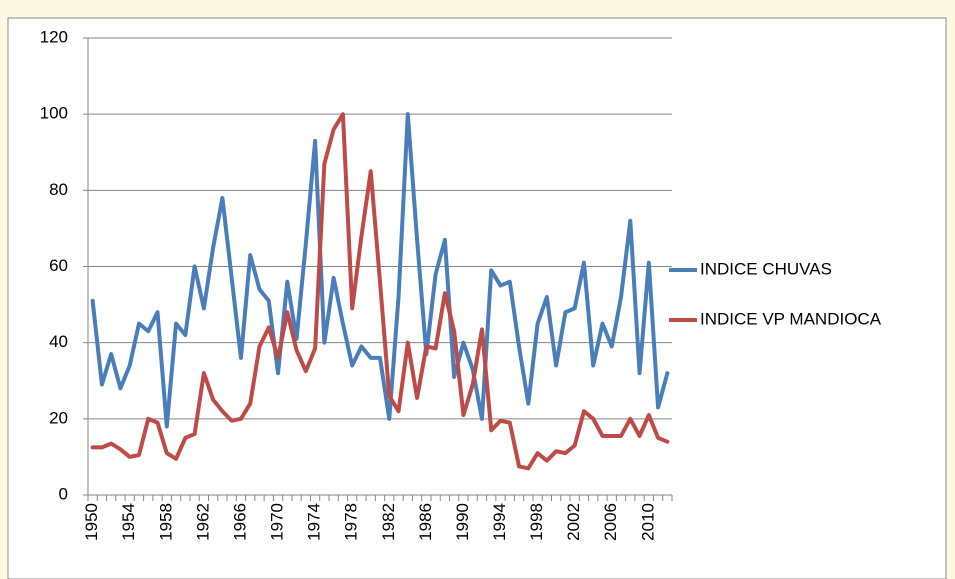 This screenshot has height=579, width=955. Describe the element at coordinates (314, 522) in the screenshot. I see `x-tick-label: 1974` at that location.